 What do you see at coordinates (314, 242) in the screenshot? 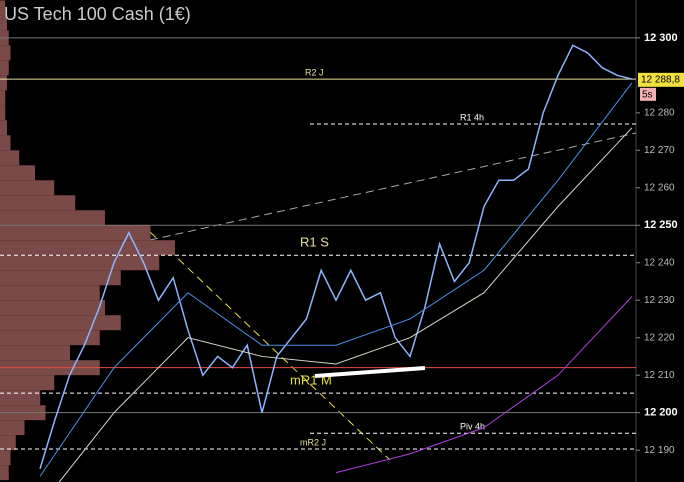
I see `level-label: R1 S` at bounding box center [314, 242].